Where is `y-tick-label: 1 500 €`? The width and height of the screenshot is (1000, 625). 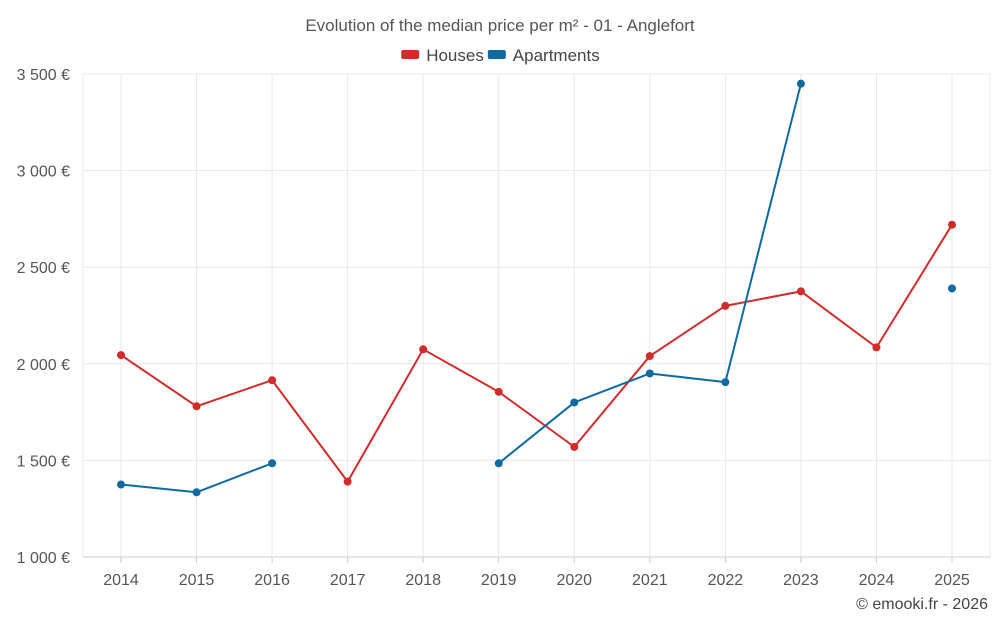
y-tick-label: 1 500 € is located at coordinates (43, 461).